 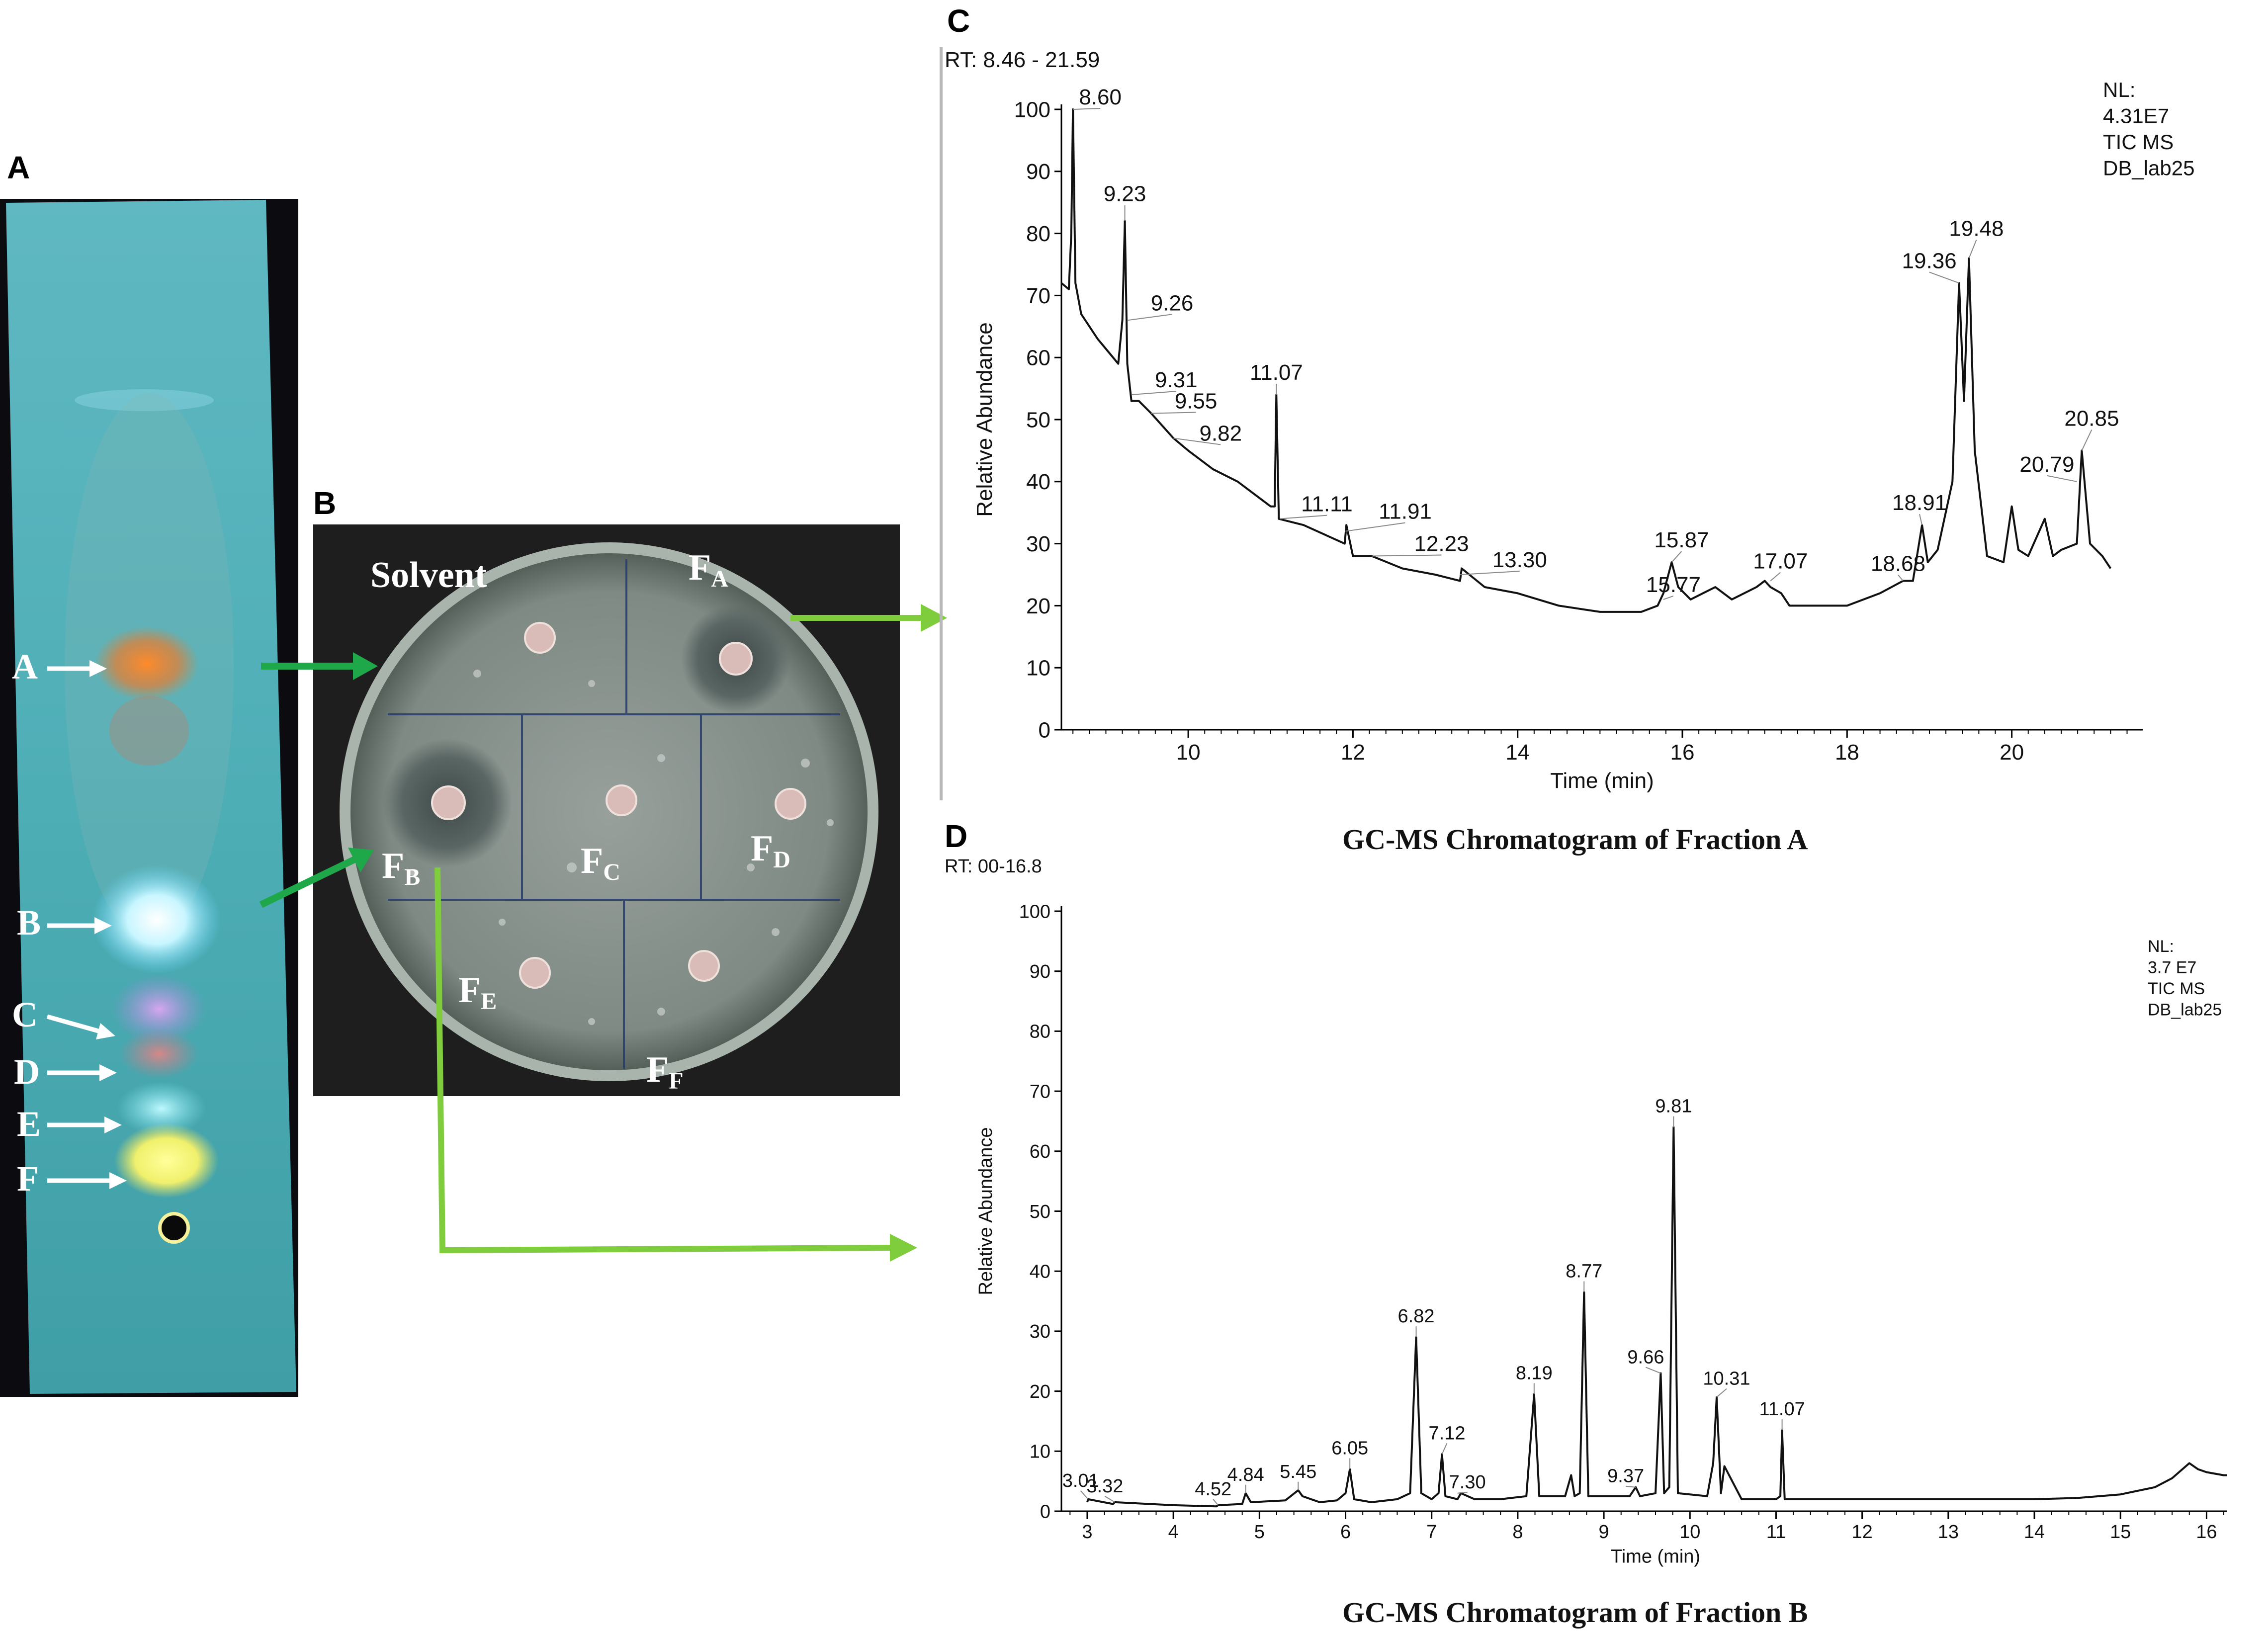 What do you see at coordinates (1100, 97) in the screenshot?
I see `peak-label: 8.60` at bounding box center [1100, 97].